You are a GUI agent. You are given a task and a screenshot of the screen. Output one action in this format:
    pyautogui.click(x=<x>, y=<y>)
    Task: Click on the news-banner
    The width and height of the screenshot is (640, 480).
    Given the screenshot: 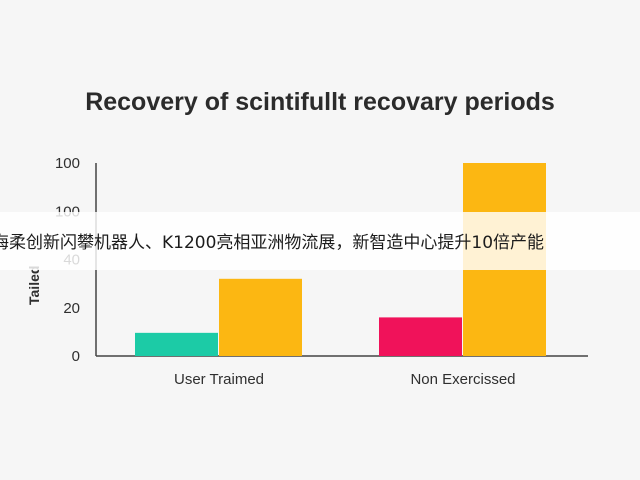 What is the action you would take?
    pyautogui.click(x=320, y=241)
    